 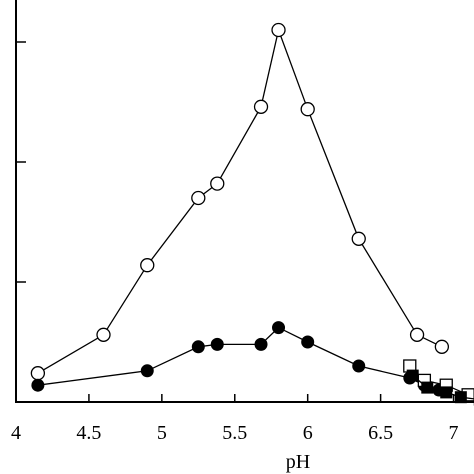 I want to click on x-axis-title: pH, so click(x=298, y=462).